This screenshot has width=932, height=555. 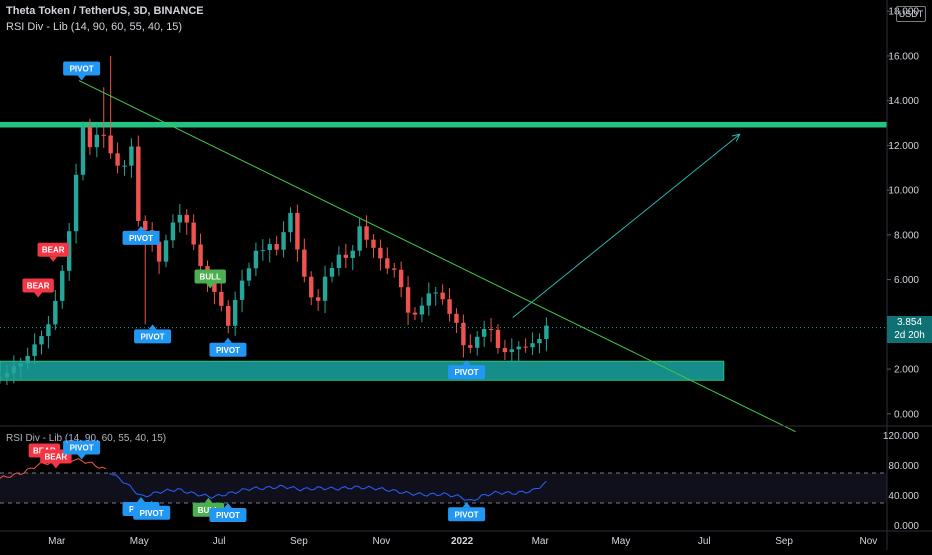 I want to click on rsi-pane, so click(x=443, y=481).